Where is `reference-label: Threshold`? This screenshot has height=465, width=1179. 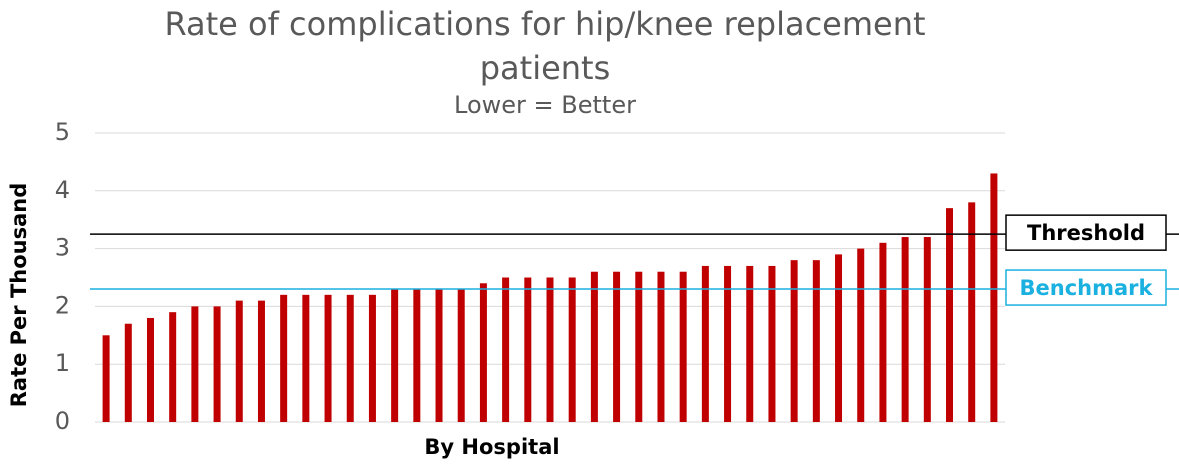
reference-label: Threshold is located at coordinates (1086, 233).